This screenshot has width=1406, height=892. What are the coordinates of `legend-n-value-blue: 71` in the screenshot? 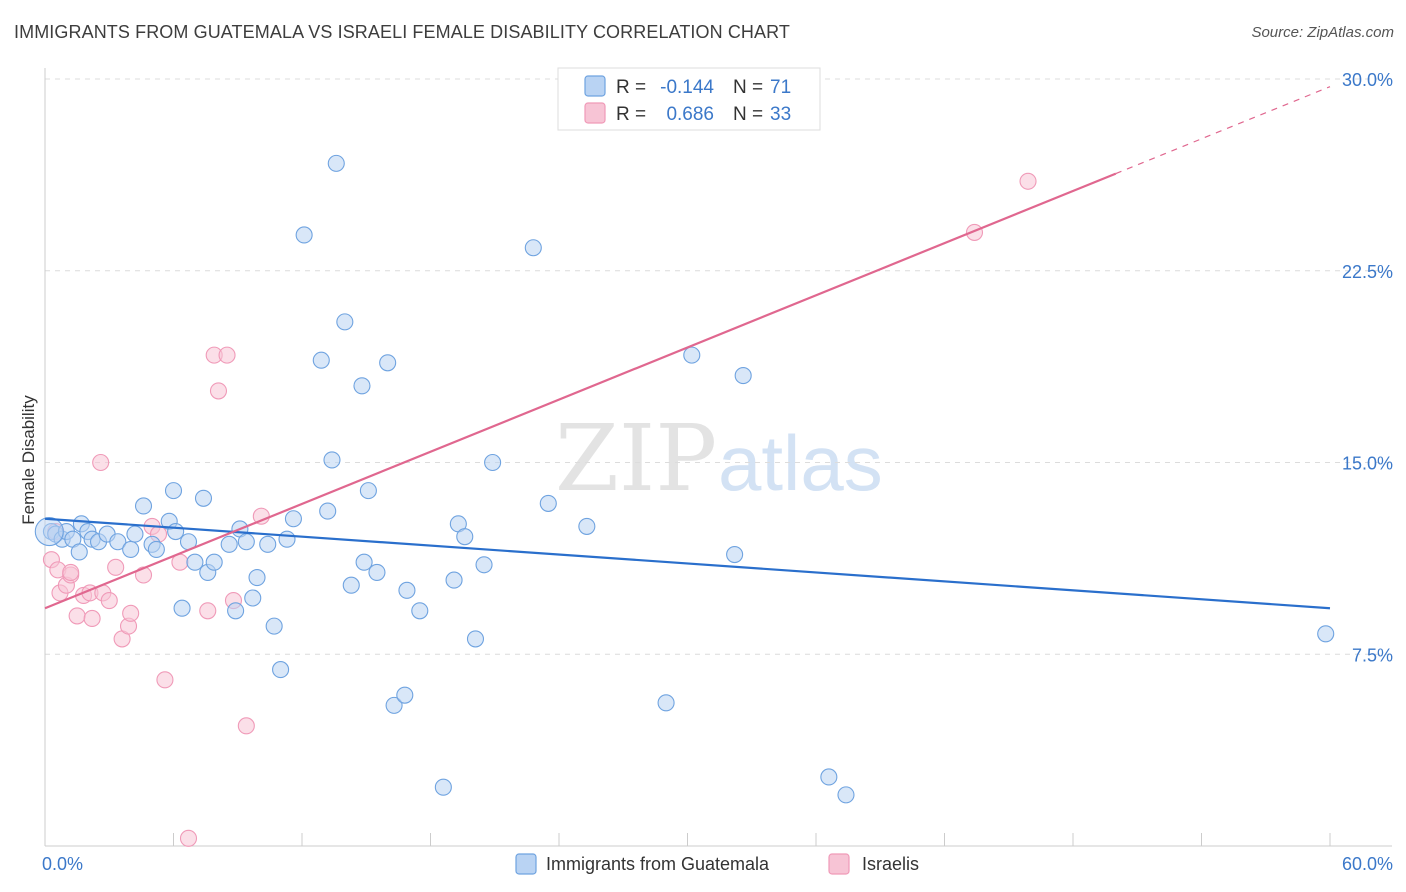 It's located at (780, 87).